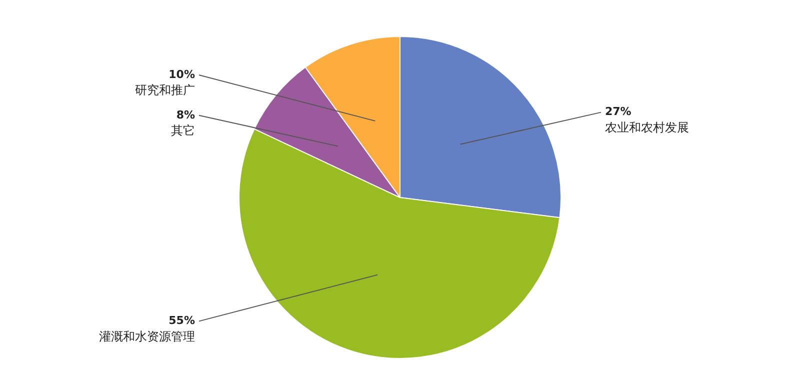  Describe the element at coordinates (618, 111) in the screenshot. I see `data-label: 27%` at that location.